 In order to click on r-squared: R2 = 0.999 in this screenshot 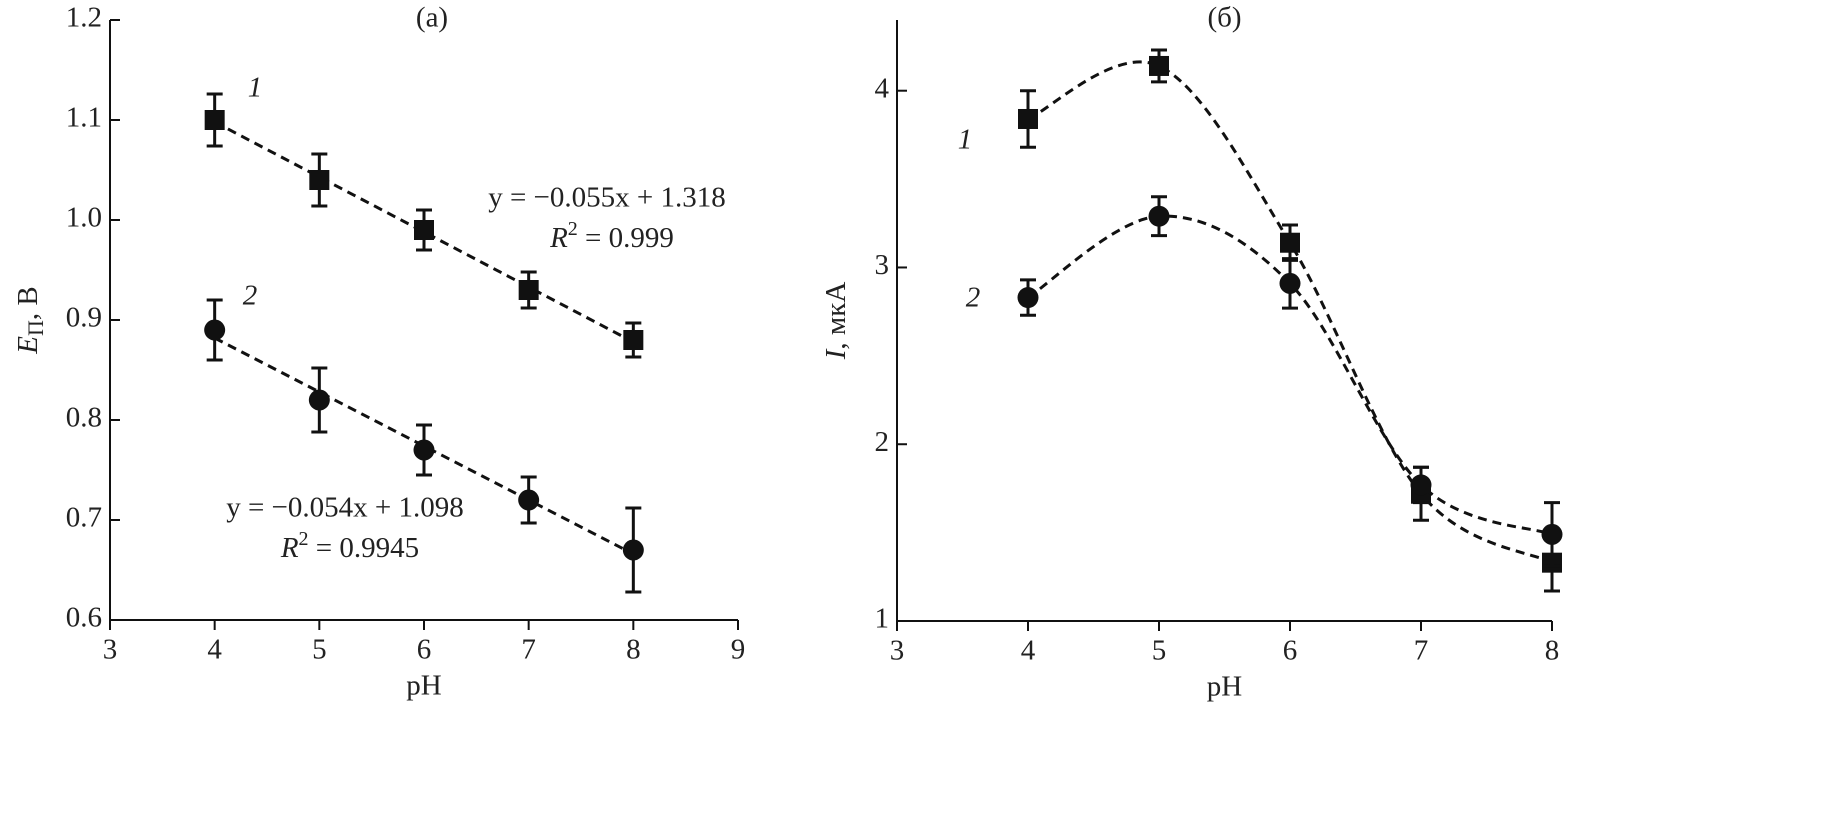, I will do `click(611, 236)`.